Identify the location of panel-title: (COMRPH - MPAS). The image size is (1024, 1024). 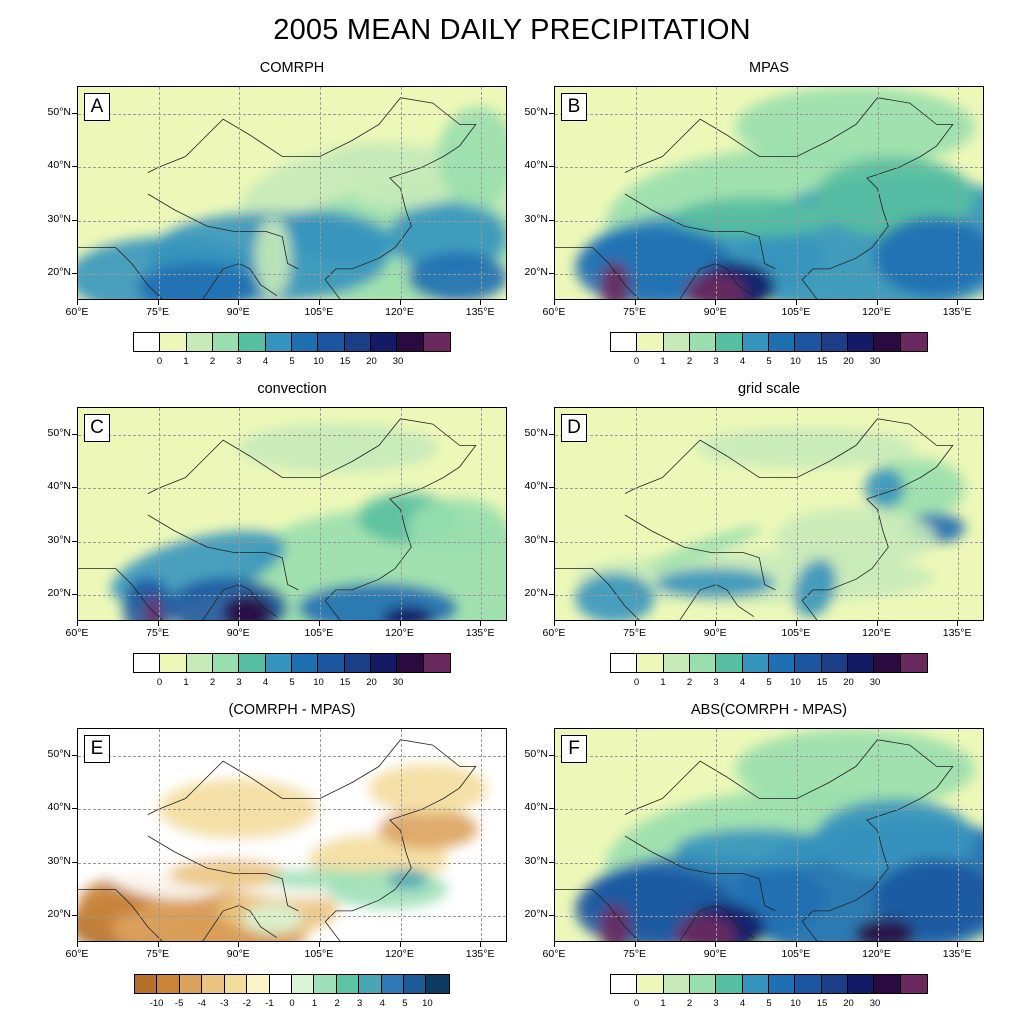
(292, 710).